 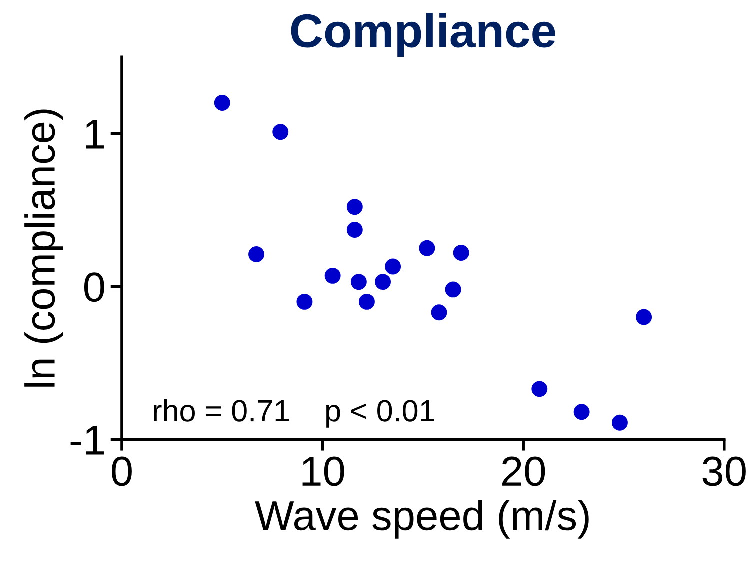 I want to click on y-tick-label: 1, so click(x=95, y=134).